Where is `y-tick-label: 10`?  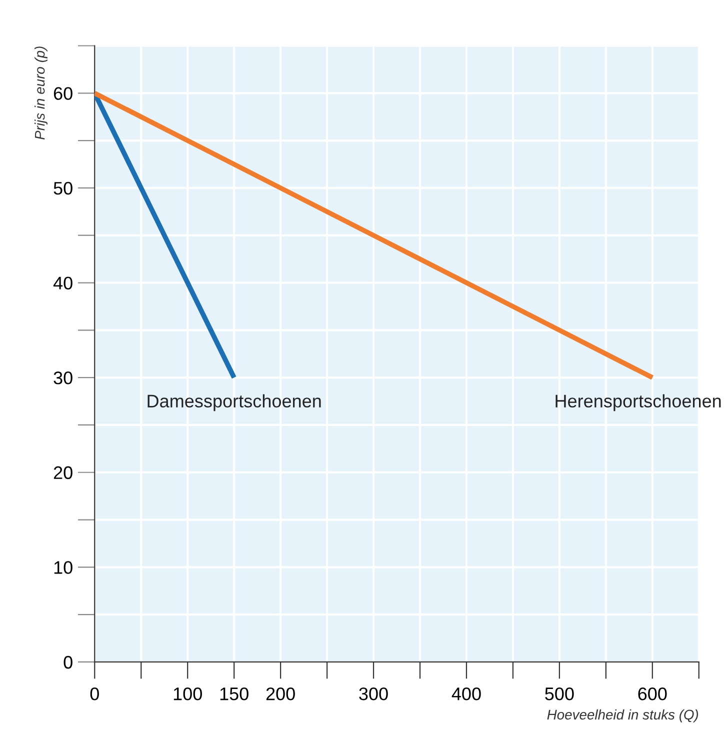
y-tick-label: 10 is located at coordinates (63, 567).